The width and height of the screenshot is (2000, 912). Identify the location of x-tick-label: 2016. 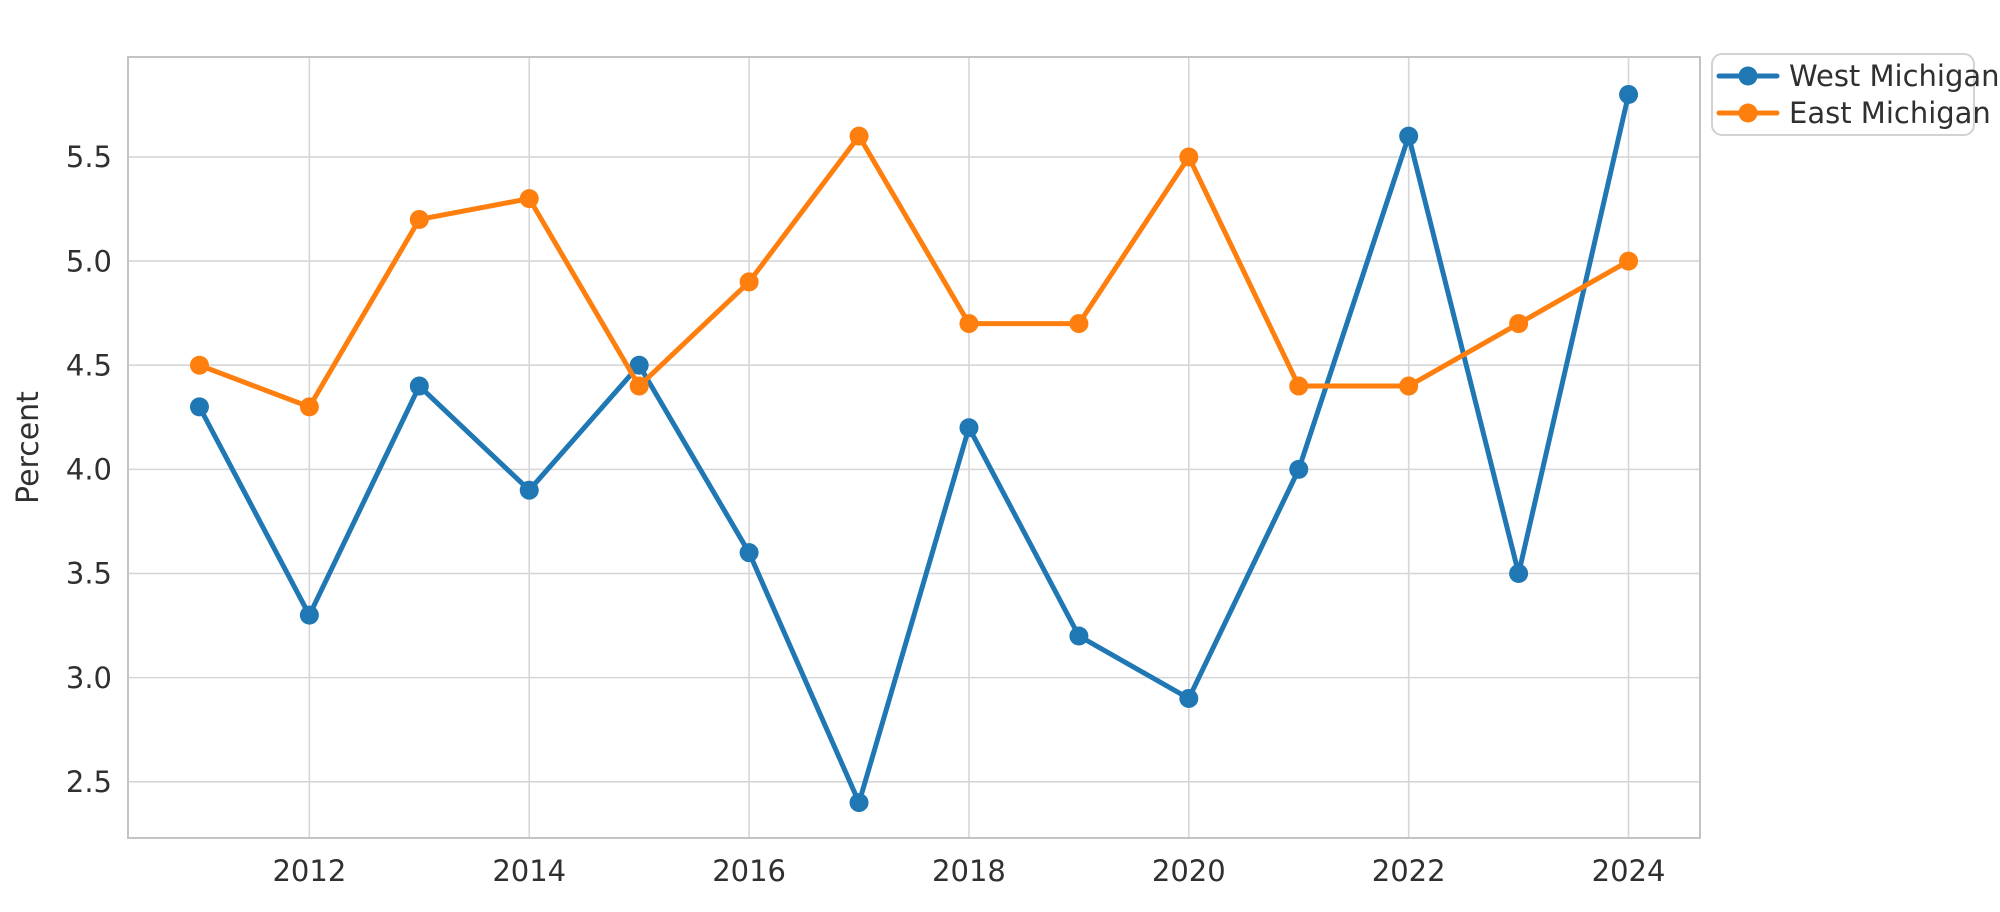
(749, 871).